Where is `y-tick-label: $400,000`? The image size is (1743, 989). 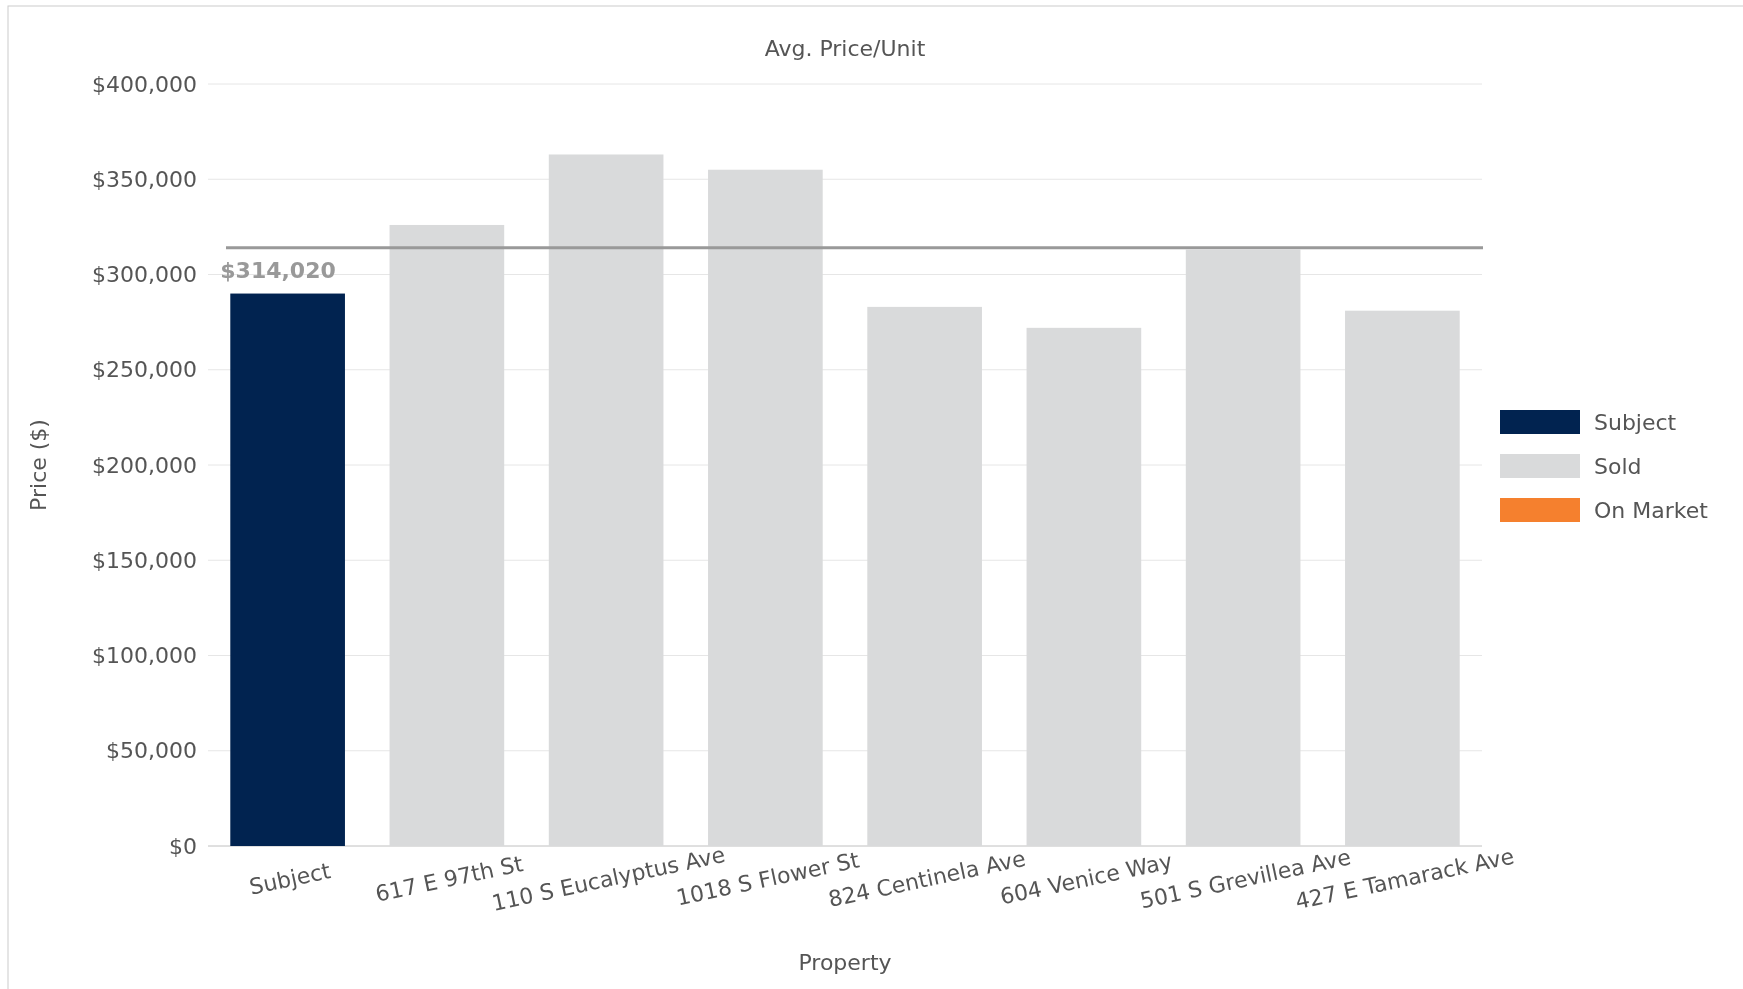 y-tick-label: $400,000 is located at coordinates (144, 84).